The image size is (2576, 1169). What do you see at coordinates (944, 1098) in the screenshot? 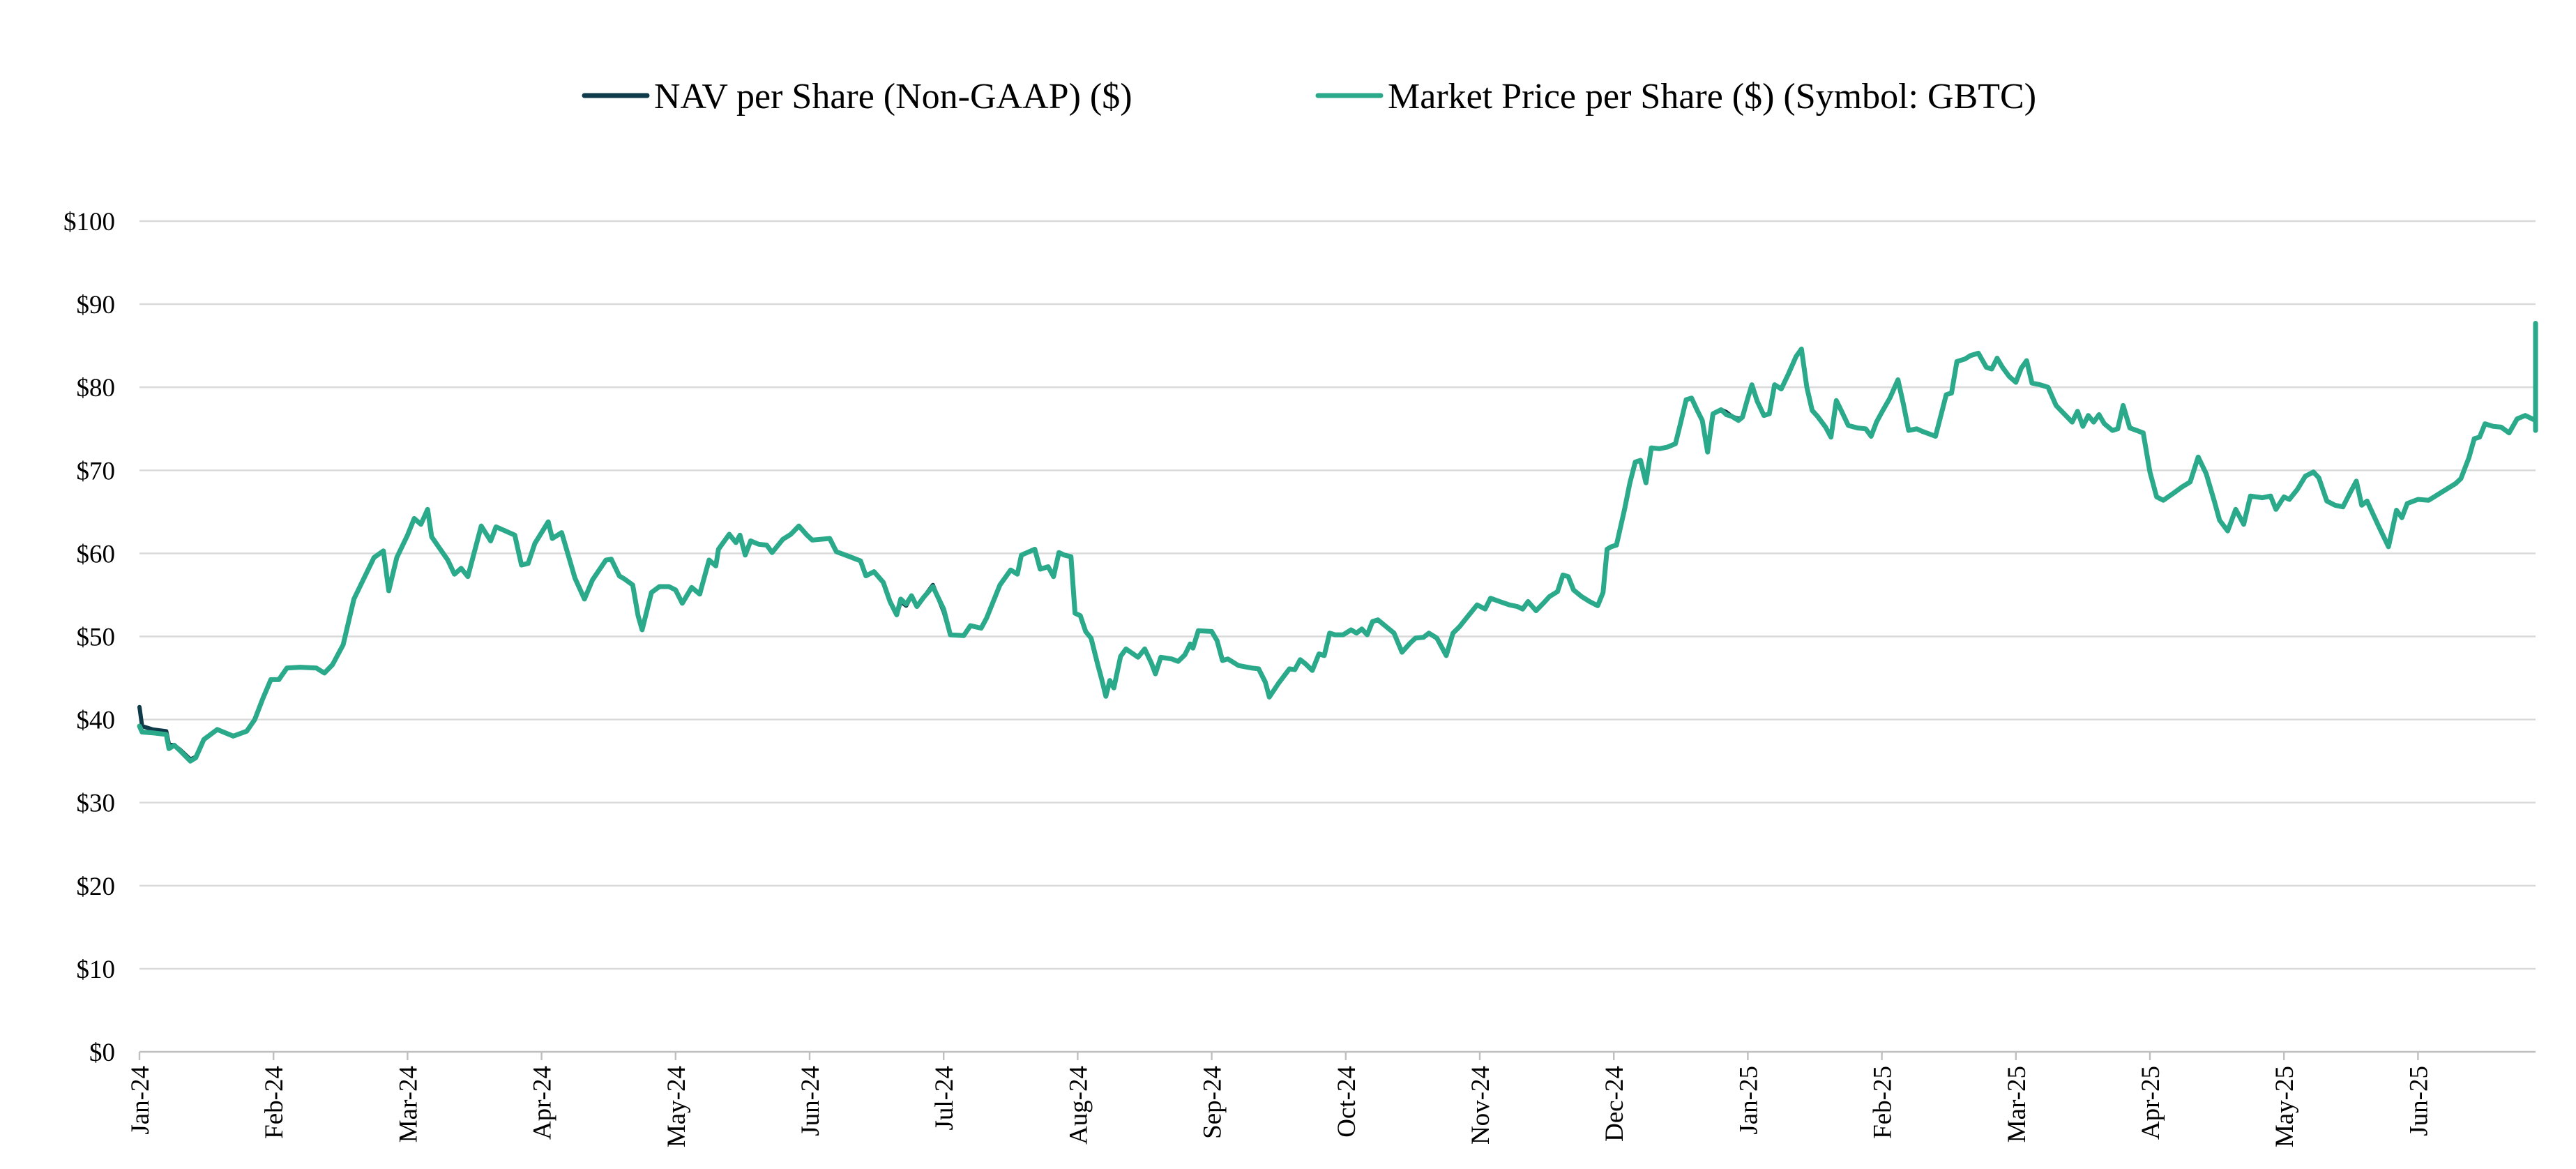
I see `x-tick-label-jul-24: Jul-24` at bounding box center [944, 1098].